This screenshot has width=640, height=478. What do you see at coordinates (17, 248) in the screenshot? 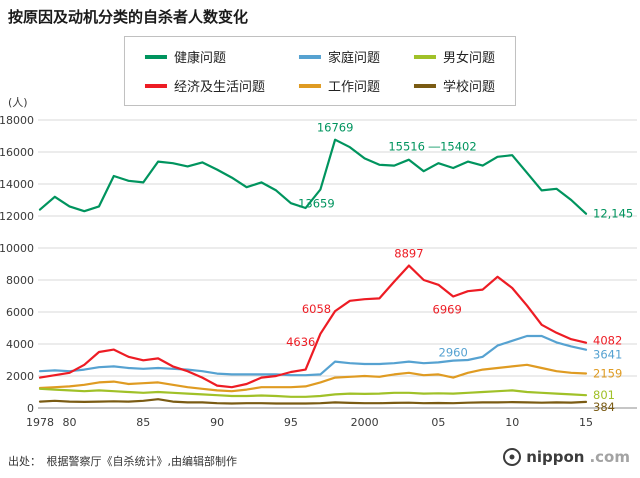
I see `svg-text: 10000` at bounding box center [17, 248].